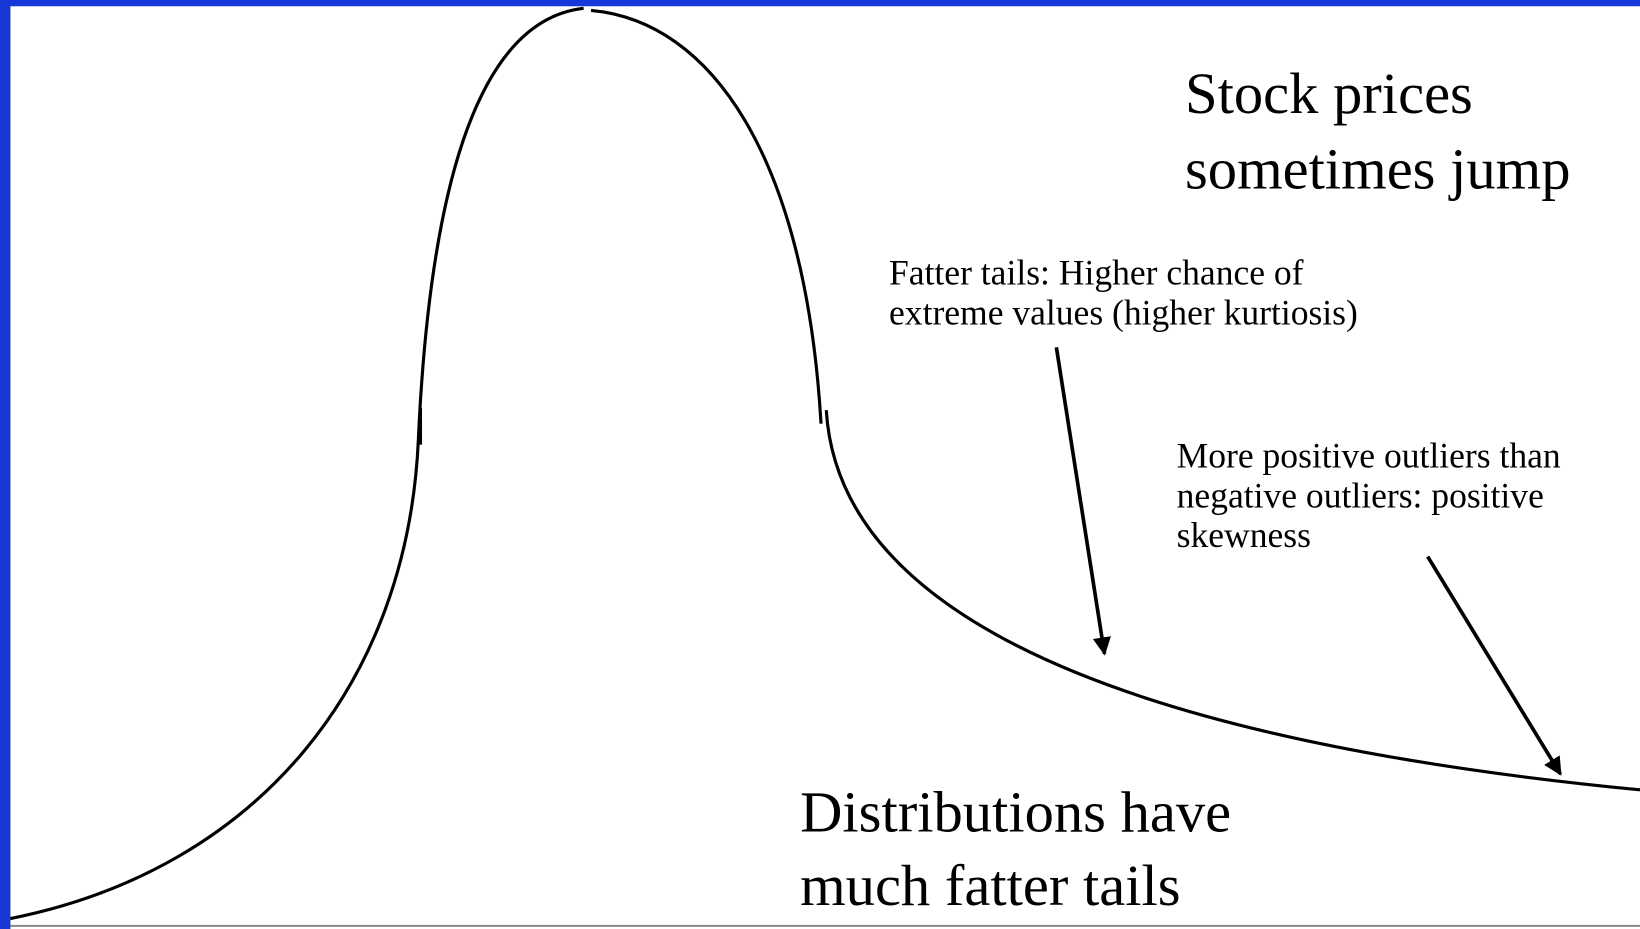  Describe the element at coordinates (1244, 535) in the screenshot. I see `note-line: skewness` at that location.